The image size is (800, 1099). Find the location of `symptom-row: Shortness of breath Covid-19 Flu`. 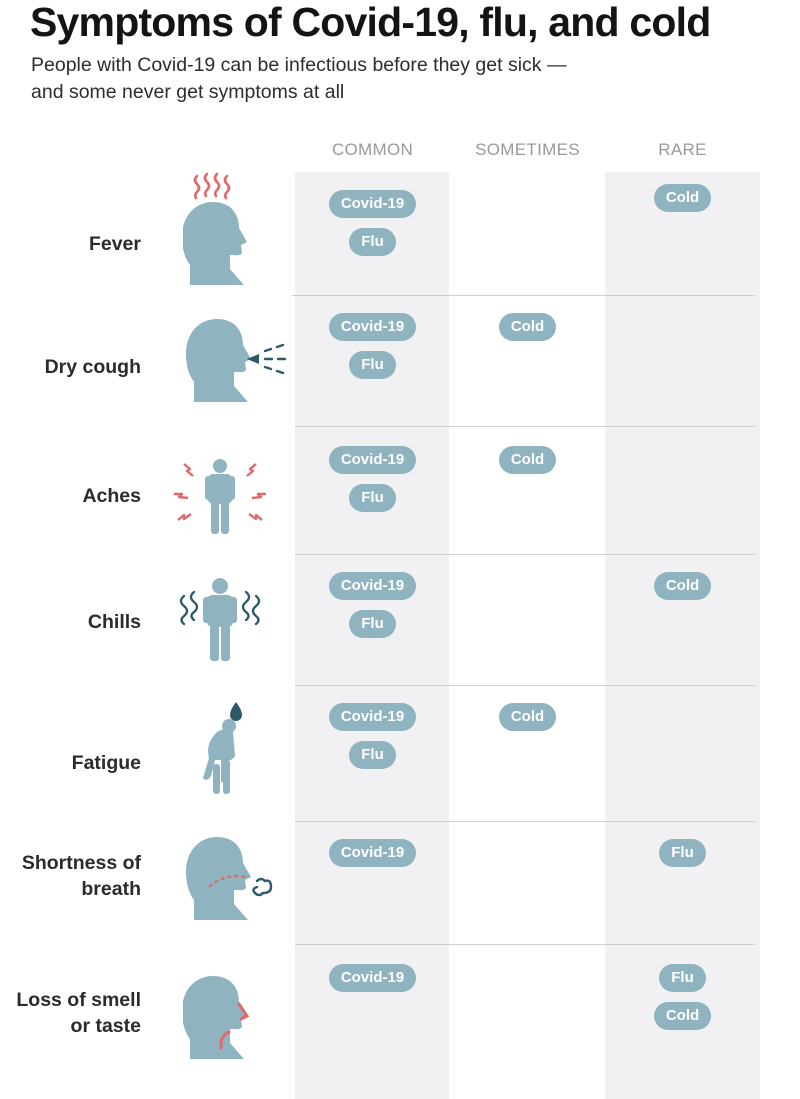

symptom-row: Shortness of breath Covid-19 Flu is located at coordinates (400, 883).